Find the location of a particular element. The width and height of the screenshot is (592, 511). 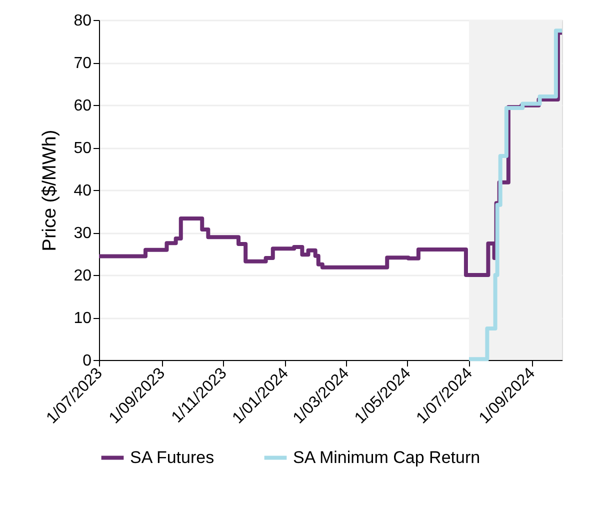

y-axis-title: Price ($/MWh) is located at coordinates (50, 191).